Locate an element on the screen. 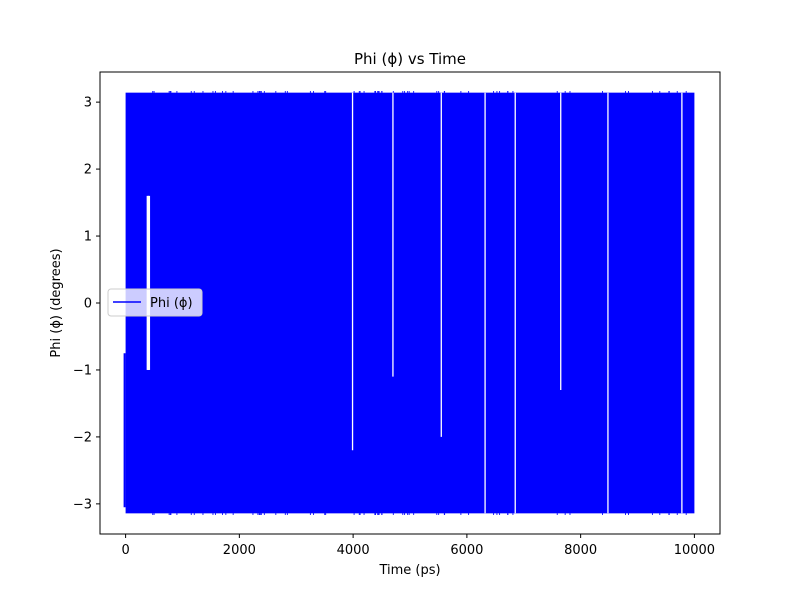 This screenshot has height=600, width=800. legend-entry-phi: Phi (ϕ) is located at coordinates (171, 303).